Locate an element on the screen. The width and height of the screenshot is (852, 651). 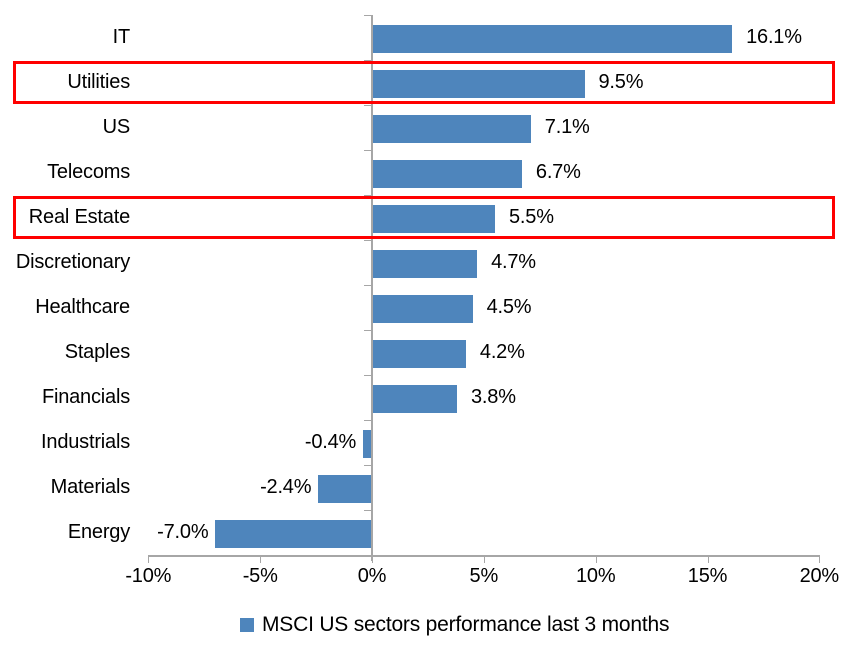
category-label-staples: Staples is located at coordinates (97, 352).